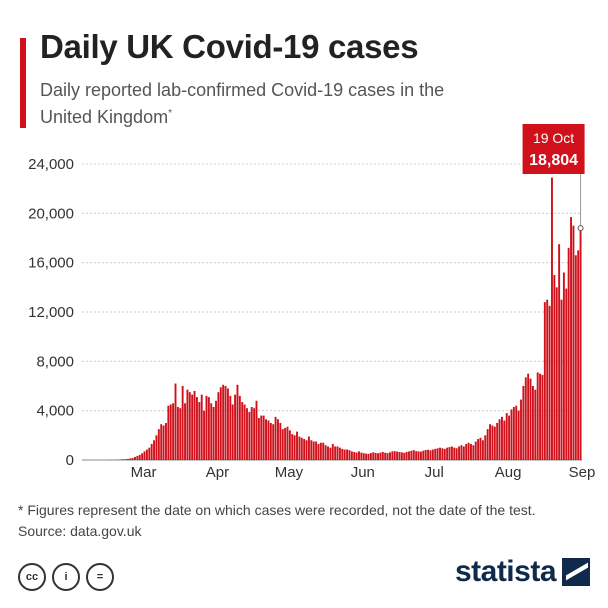  I want to click on statista-logo: statista, so click(522, 572).